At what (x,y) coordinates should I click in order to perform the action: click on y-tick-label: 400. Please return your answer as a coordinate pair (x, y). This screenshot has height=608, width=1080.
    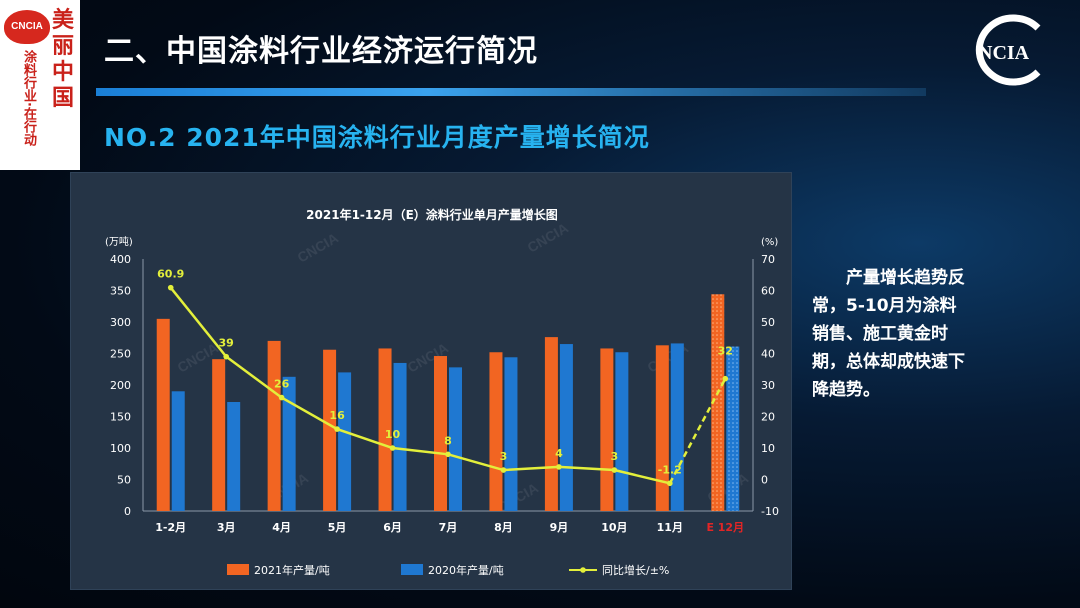
    Looking at the image, I should click on (120, 259).